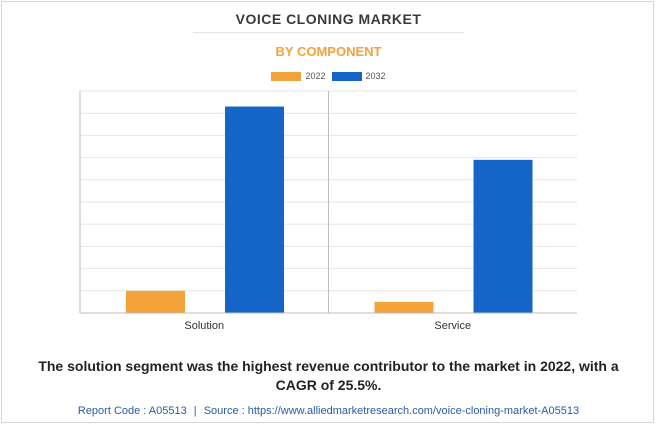 Image resolution: width=657 pixels, height=426 pixels. What do you see at coordinates (375, 76) in the screenshot?
I see `legend-label-2032: 2032` at bounding box center [375, 76].